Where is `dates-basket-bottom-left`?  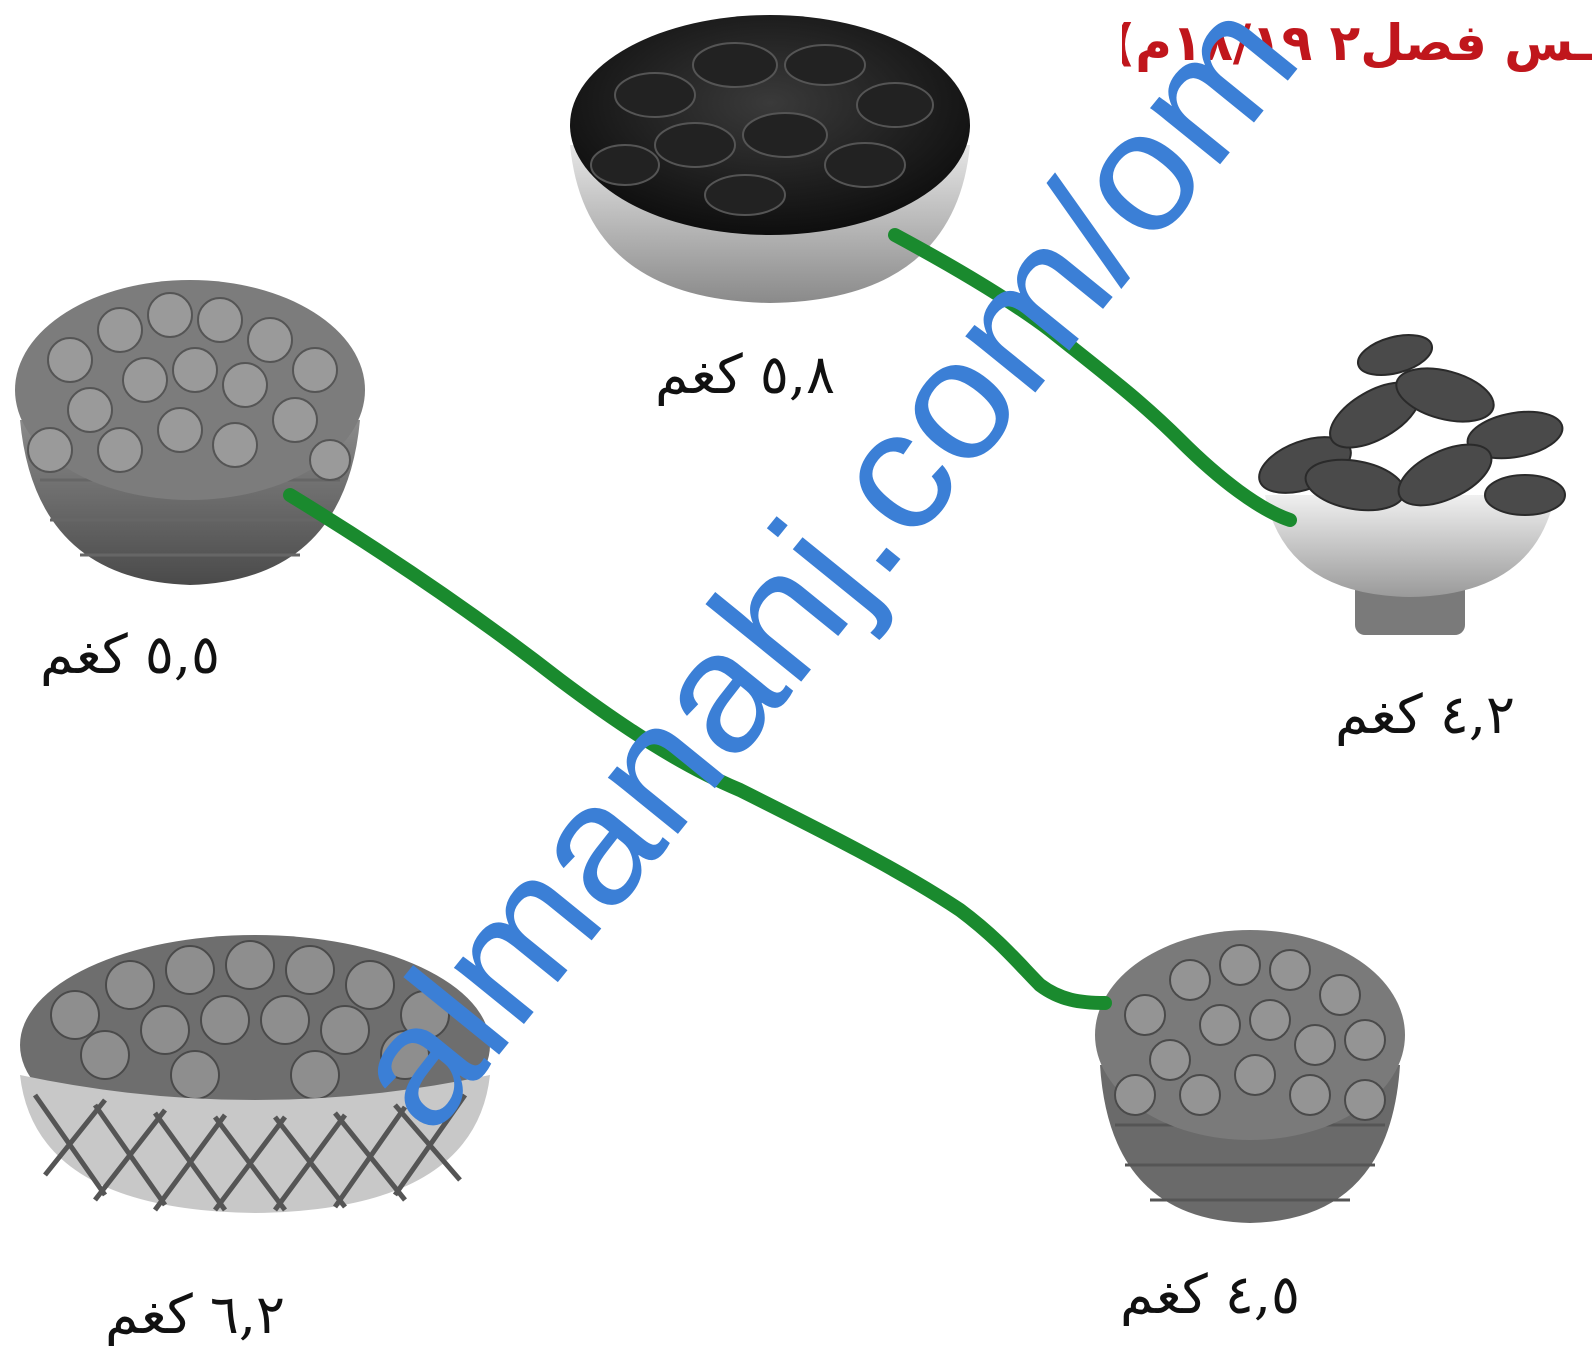
dates-basket-bottom-left is located at coordinates (255, 1070).